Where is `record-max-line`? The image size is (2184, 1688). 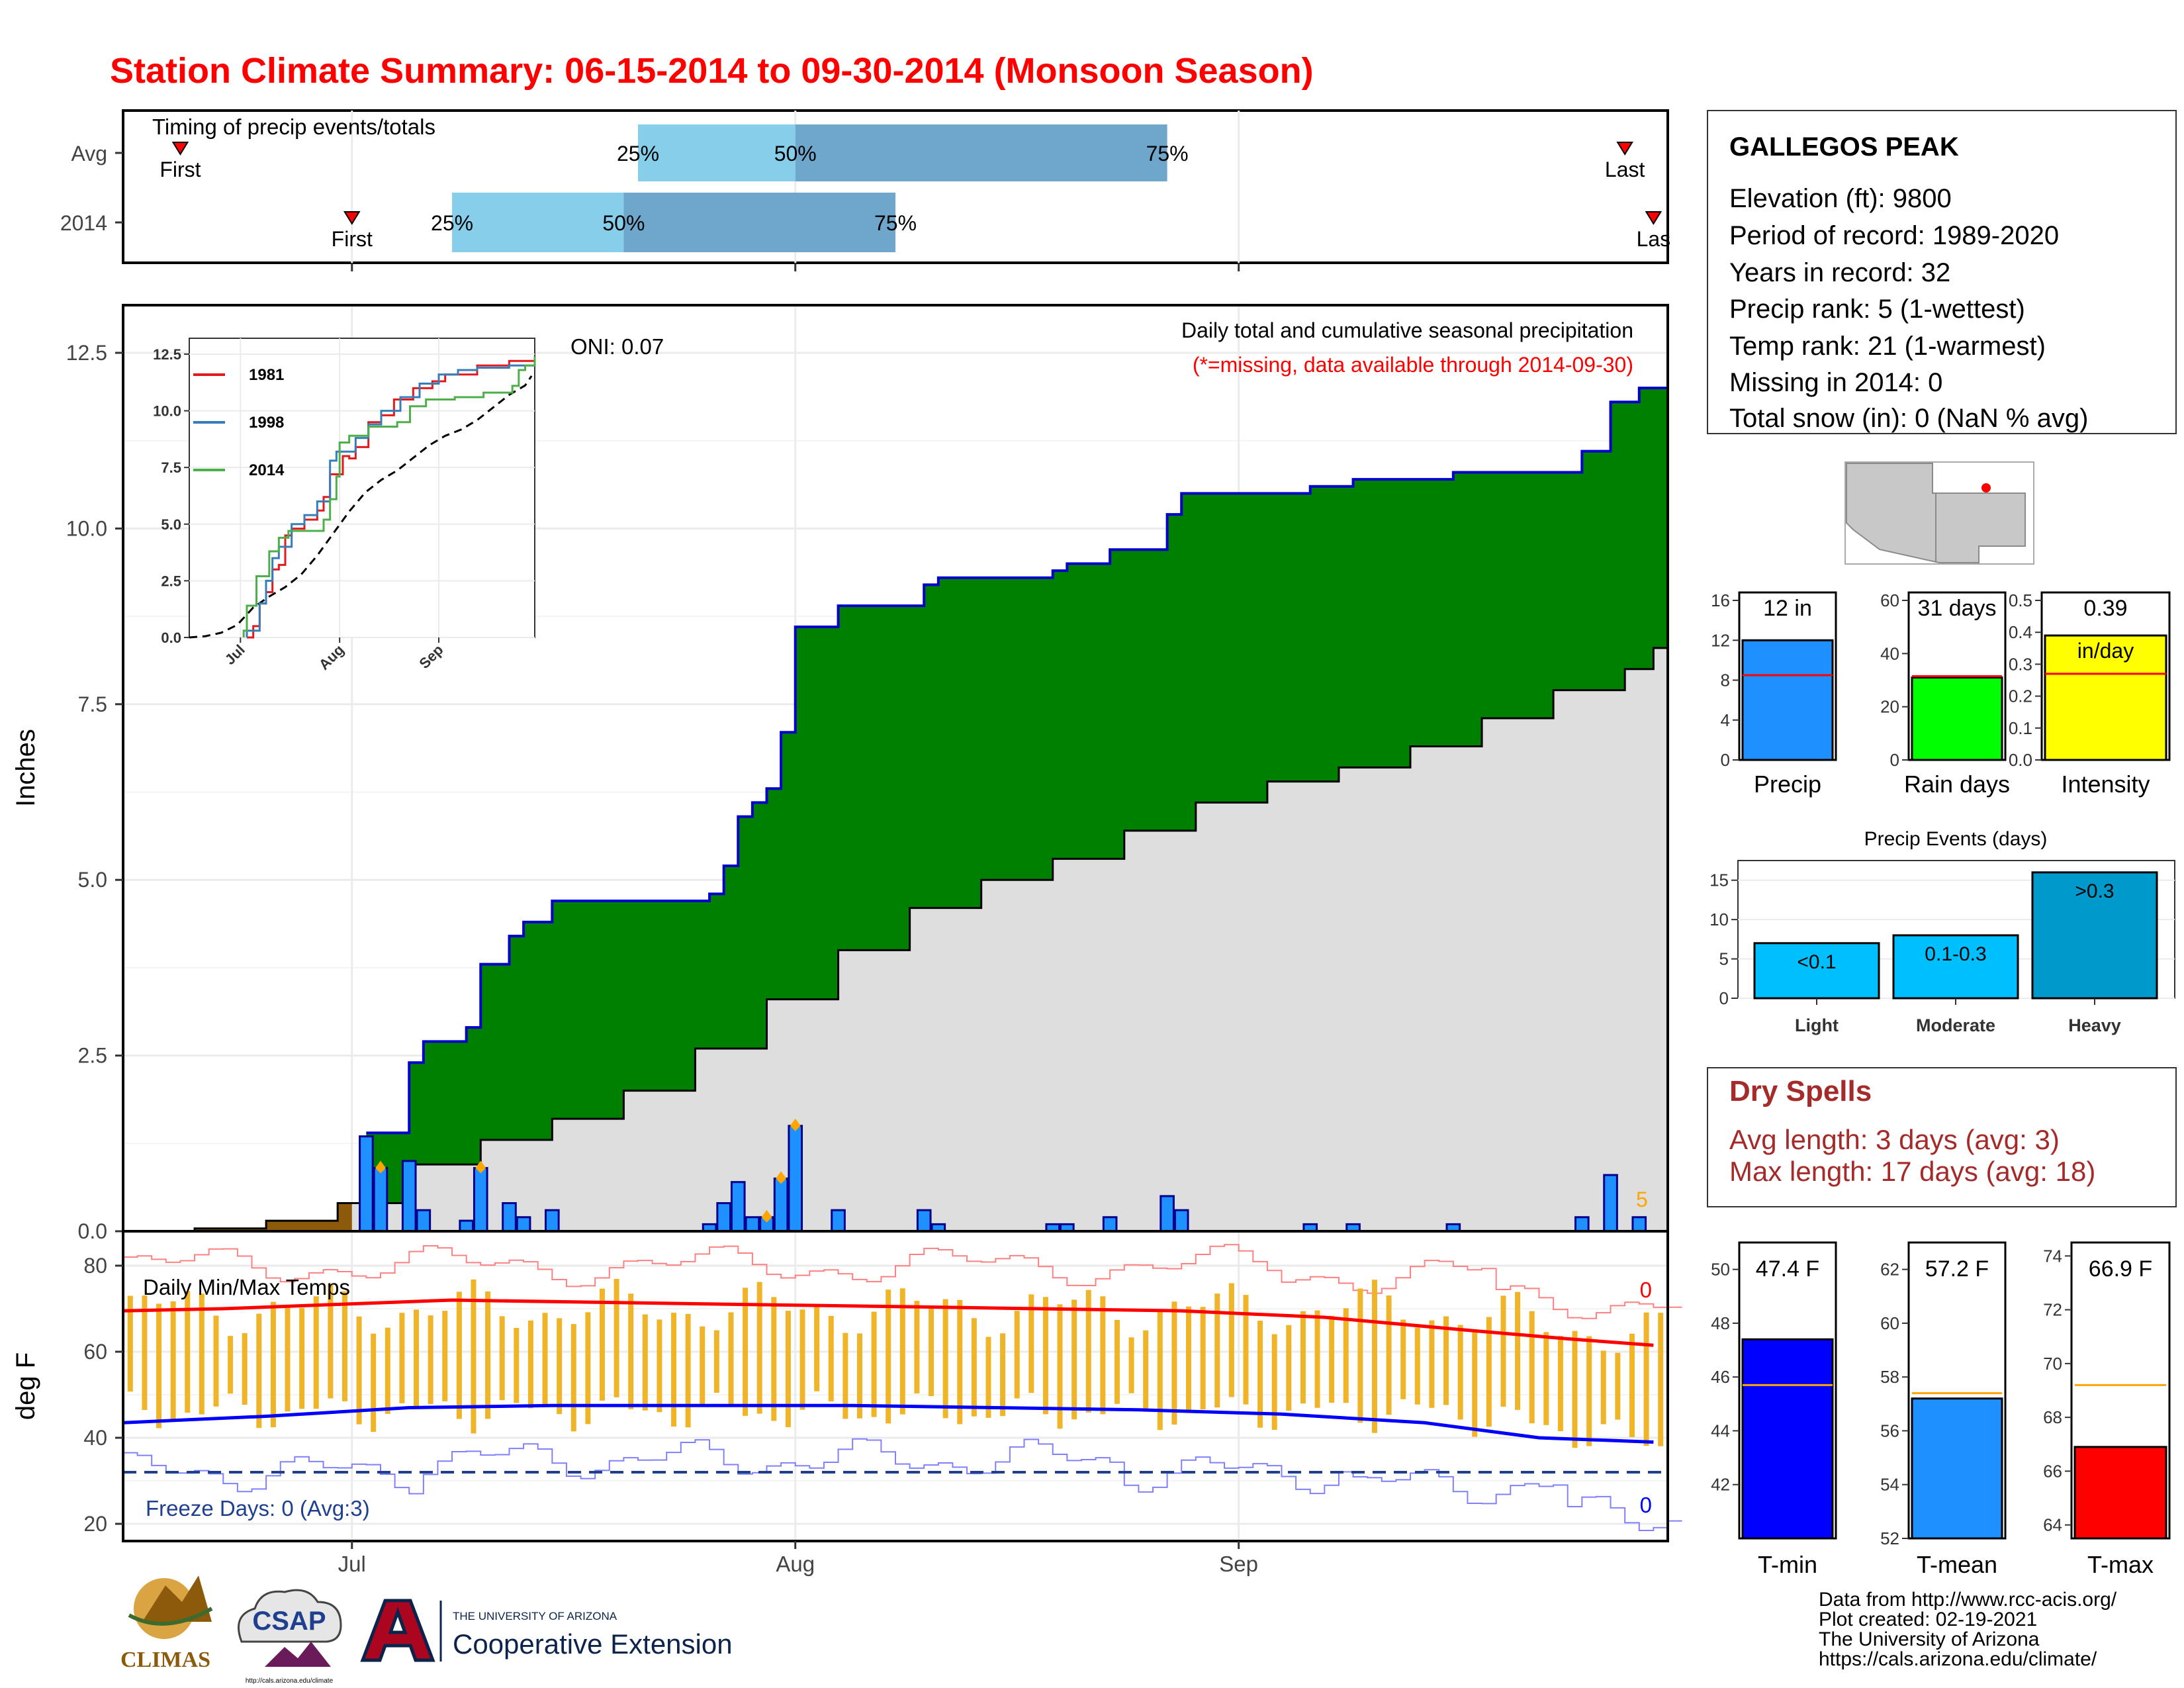 record-max-line is located at coordinates (903, 1281).